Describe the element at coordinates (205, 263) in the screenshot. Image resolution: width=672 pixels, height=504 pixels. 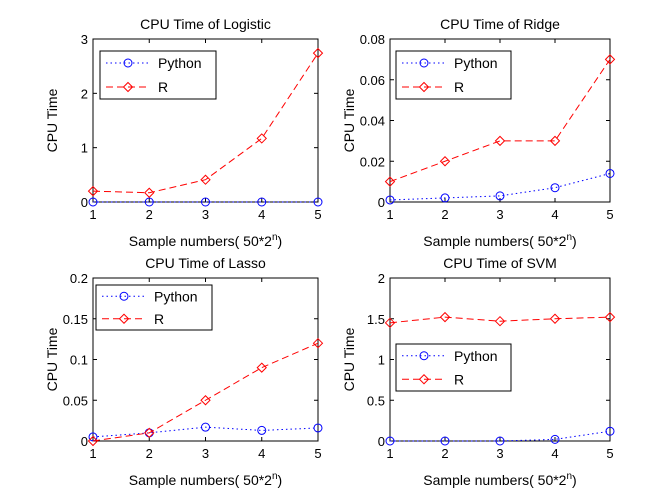
I see `chart-title: CPU Time of Lasso` at that location.